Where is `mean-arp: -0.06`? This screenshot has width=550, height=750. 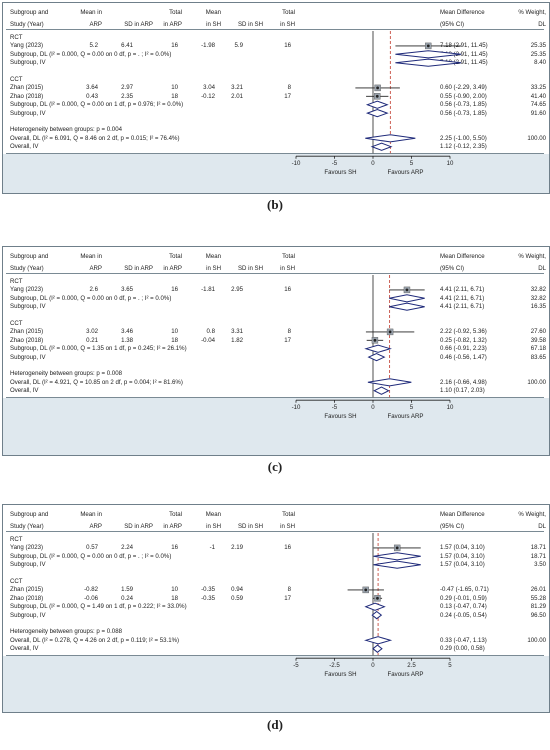
mean-arp: -0.06 is located at coordinates (91, 598).